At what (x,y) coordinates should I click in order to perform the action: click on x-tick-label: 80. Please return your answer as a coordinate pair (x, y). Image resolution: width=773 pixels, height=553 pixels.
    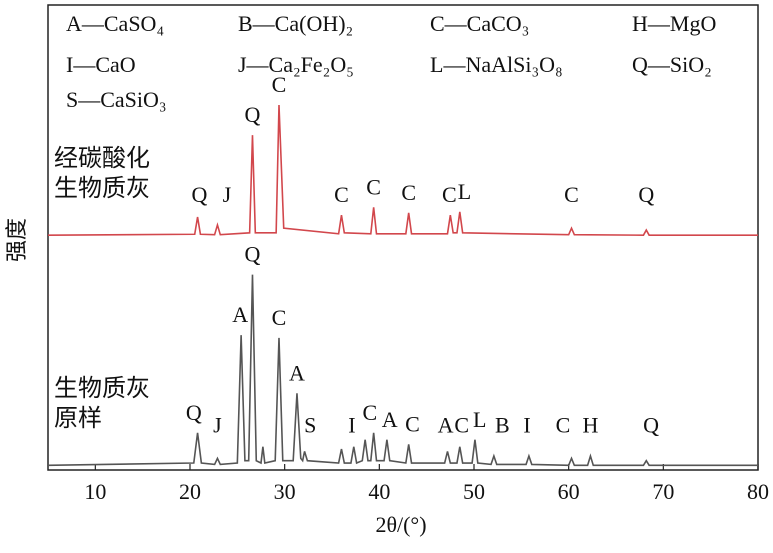
    Looking at the image, I should click on (758, 491).